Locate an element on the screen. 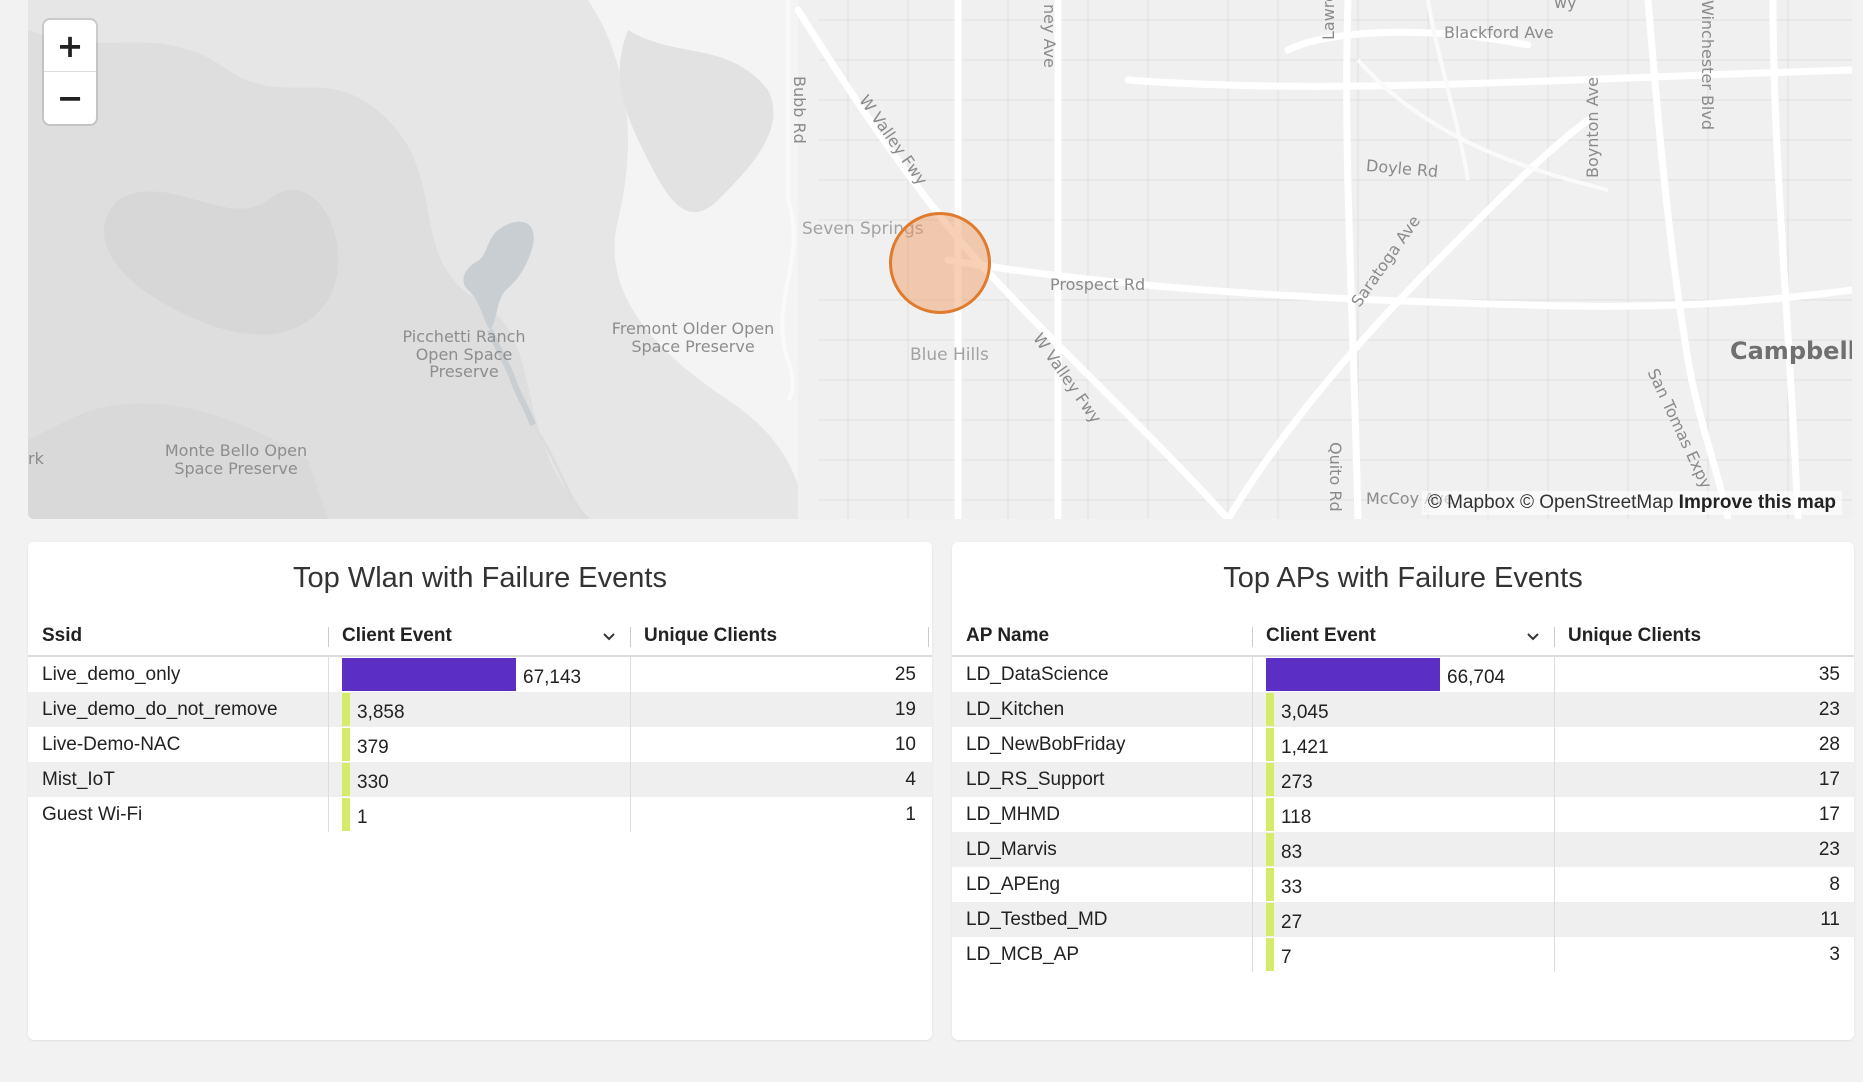 The width and height of the screenshot is (1863, 1082). client-event-value: 1,421 is located at coordinates (1305, 747).